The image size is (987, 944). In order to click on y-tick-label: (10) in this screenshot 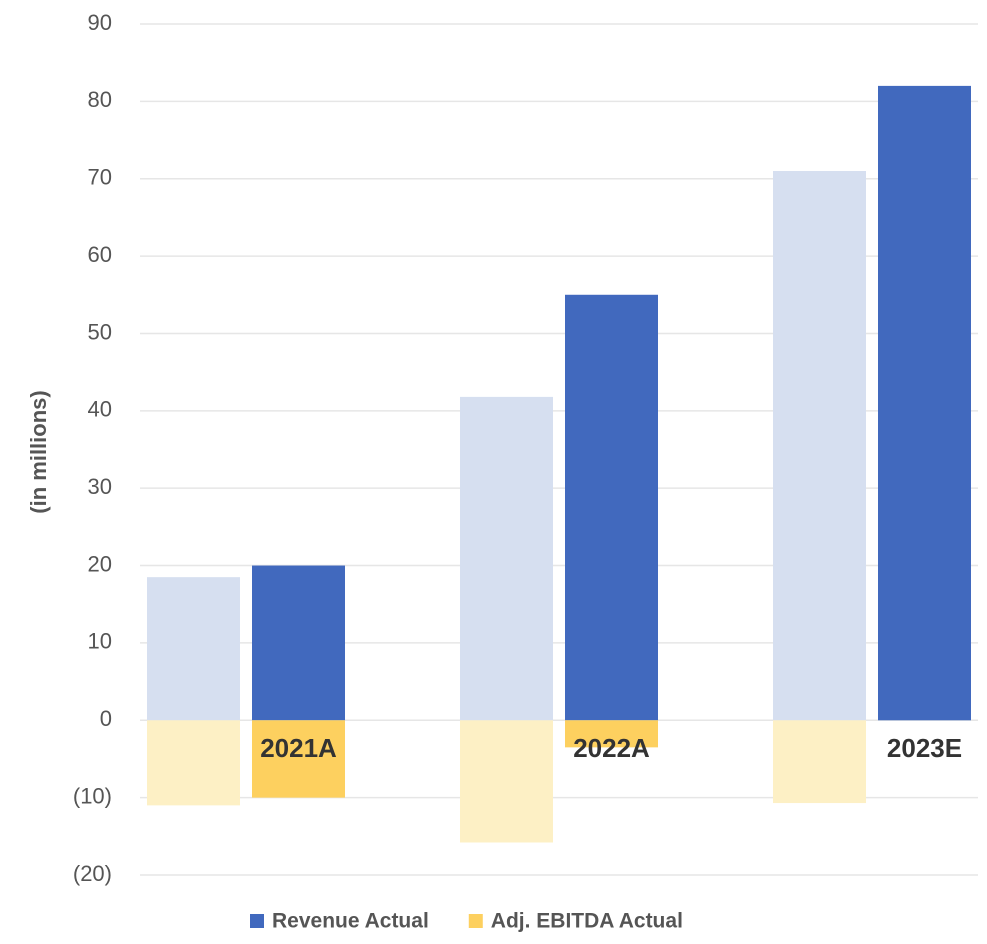, I will do `click(92, 795)`.